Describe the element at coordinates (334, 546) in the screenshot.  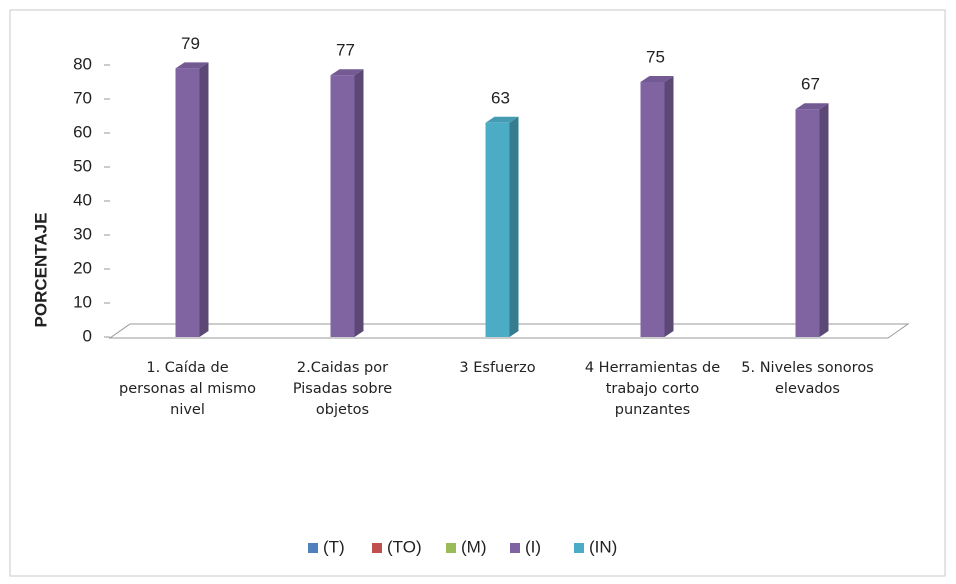
I see `legend-label: (T)` at that location.